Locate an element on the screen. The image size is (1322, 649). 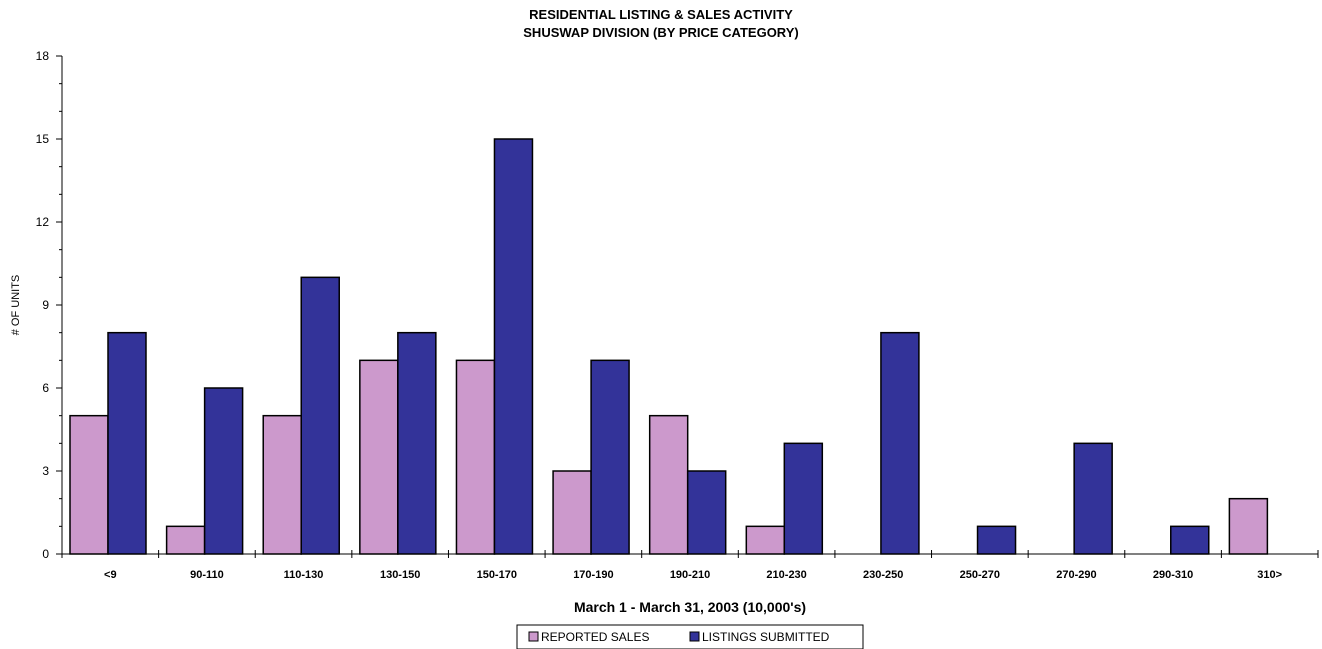
x-tick-label: <9 is located at coordinates (110, 575).